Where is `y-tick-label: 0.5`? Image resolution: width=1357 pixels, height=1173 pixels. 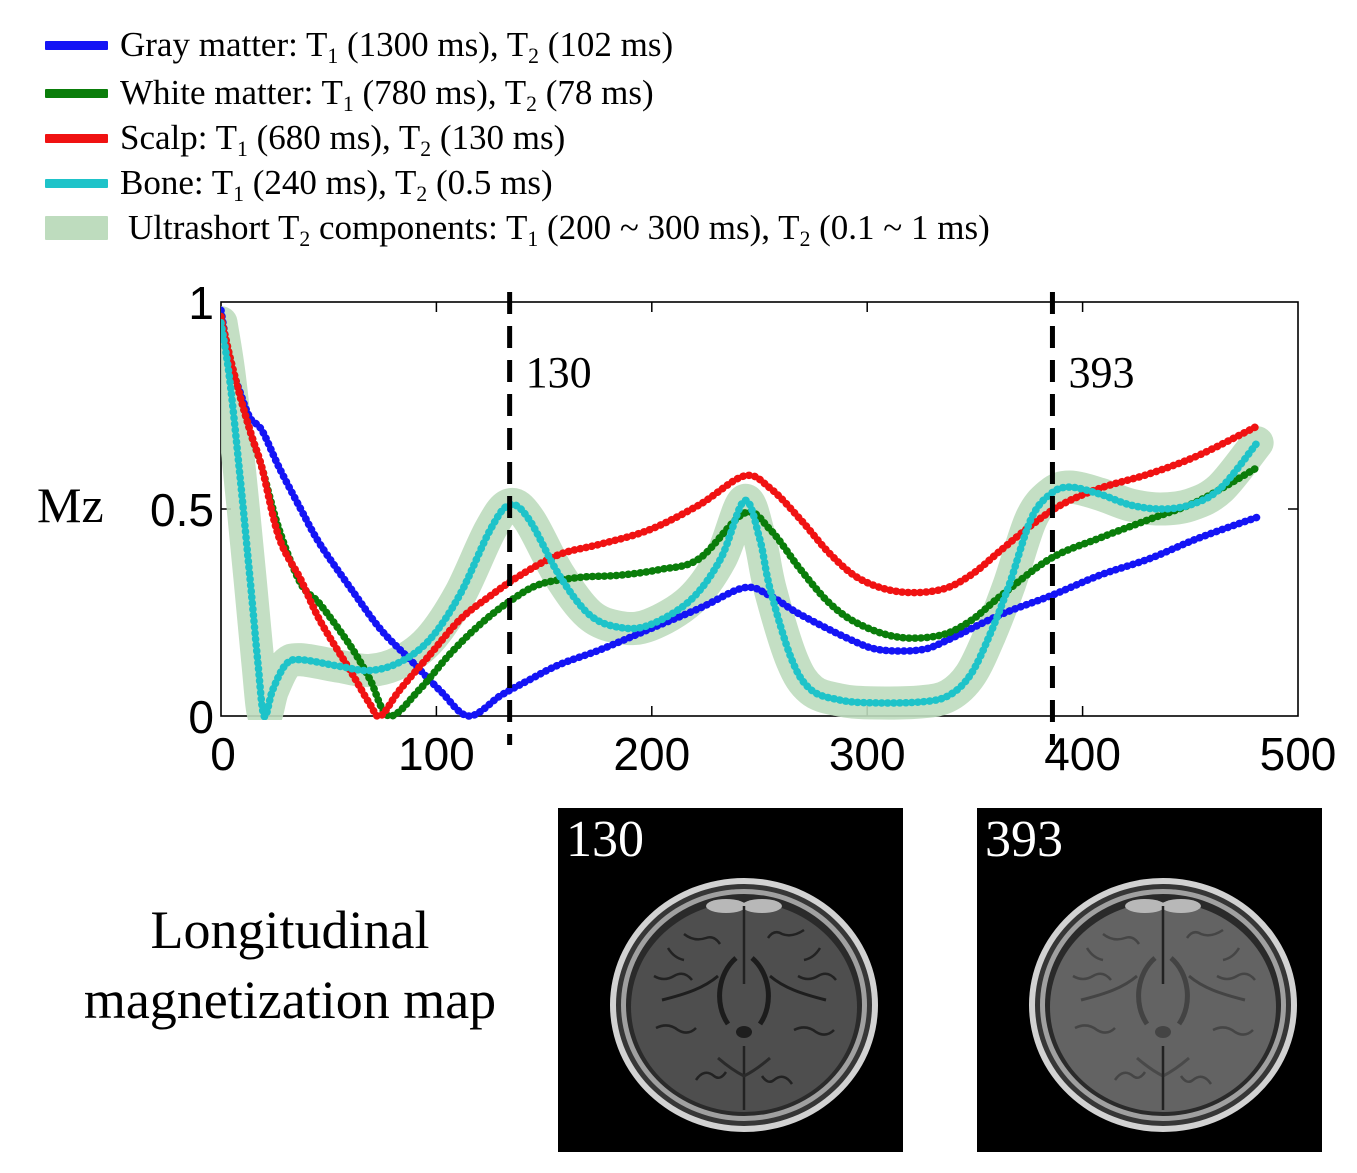 y-tick-label: 0.5 is located at coordinates (182, 510).